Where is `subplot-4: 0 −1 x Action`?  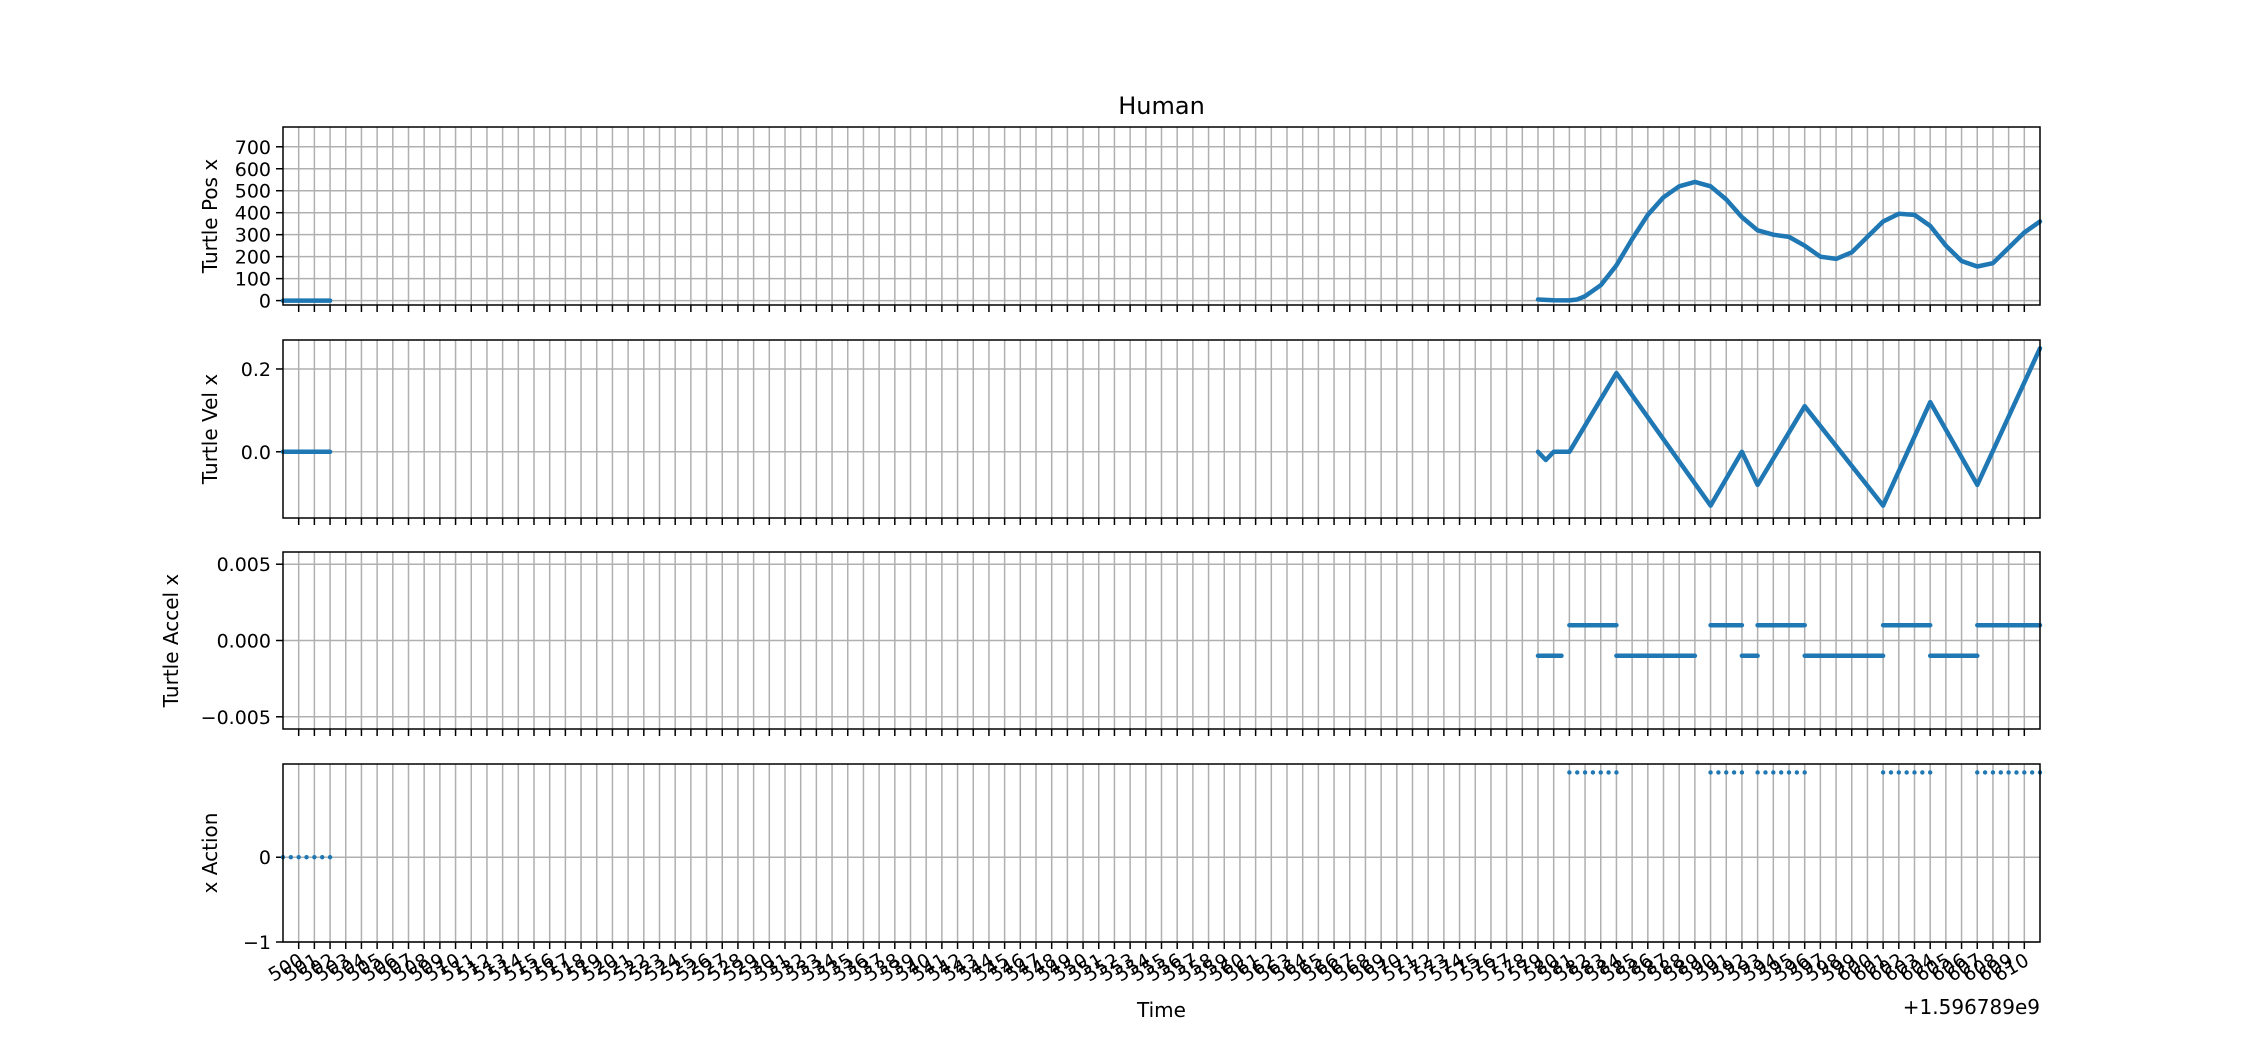 subplot-4: 0 −1 x Action is located at coordinates (1120, 858).